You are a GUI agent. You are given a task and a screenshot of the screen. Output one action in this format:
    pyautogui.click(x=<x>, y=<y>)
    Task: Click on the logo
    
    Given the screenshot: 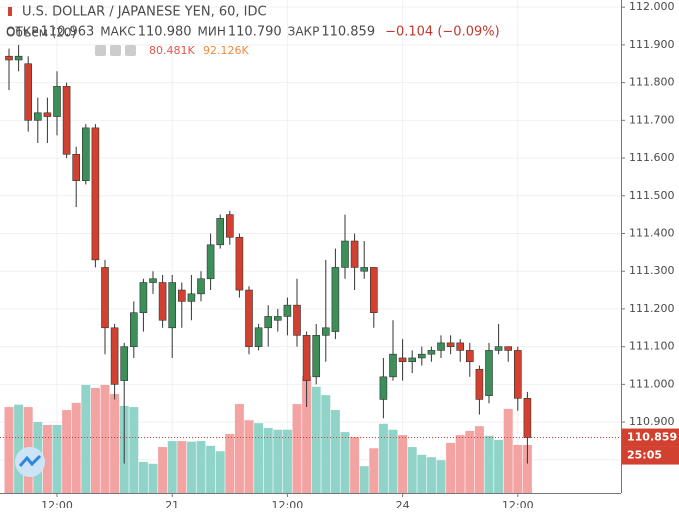 What is the action you would take?
    pyautogui.click(x=30, y=462)
    